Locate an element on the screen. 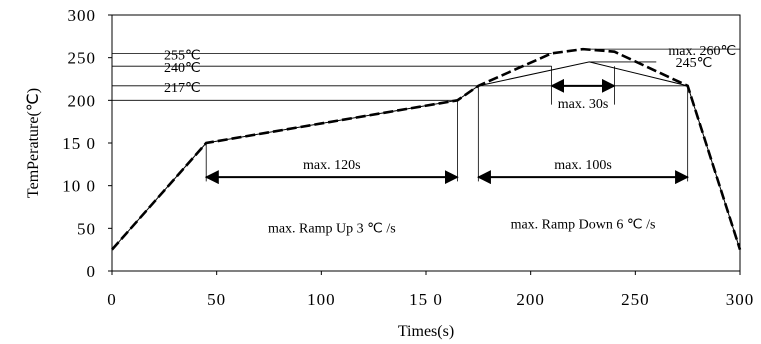  y-tick-label: 0 is located at coordinates (92, 271).